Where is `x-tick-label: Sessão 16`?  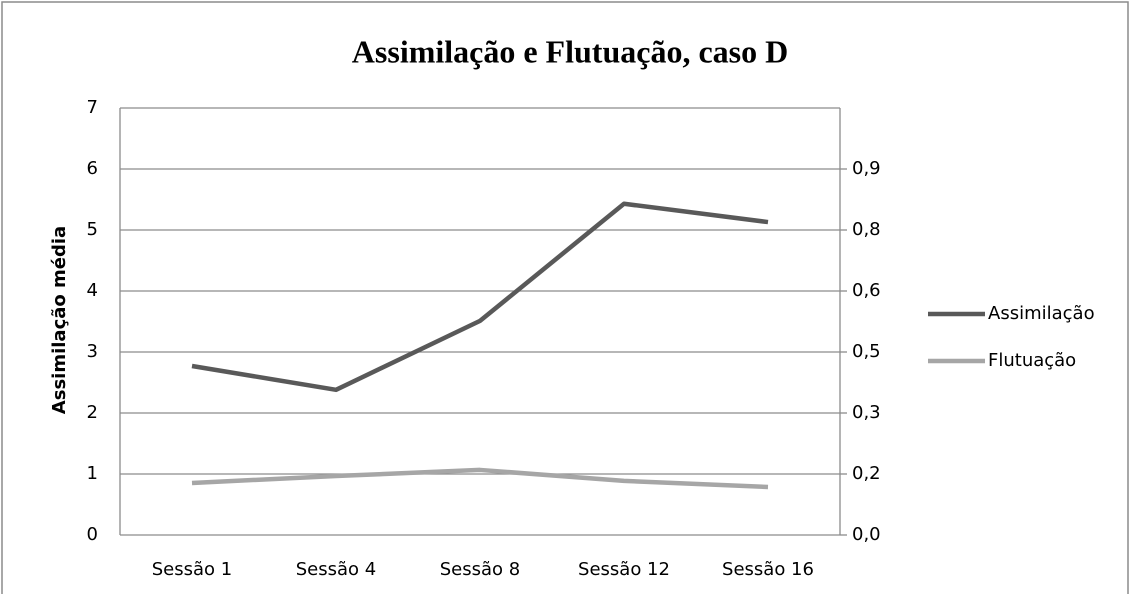 x-tick-label: Sessão 16 is located at coordinates (768, 569).